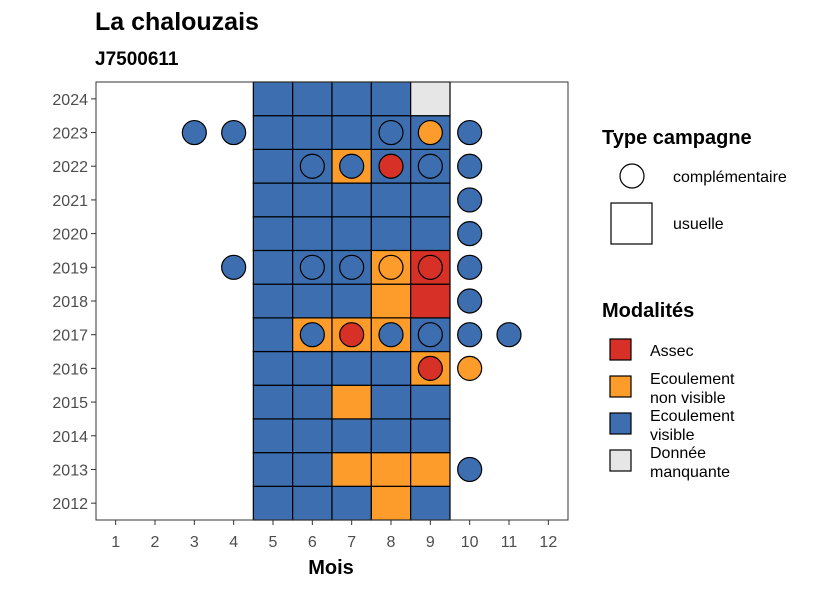 Image resolution: width=826 pixels, height=590 pixels. What do you see at coordinates (620, 349) in the screenshot?
I see `legend-swatch-A` at bounding box center [620, 349].